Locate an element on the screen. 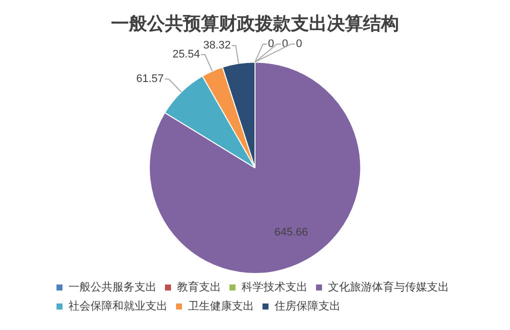  legend-label: 文化旅游体育与传媒支出 is located at coordinates (388, 287).